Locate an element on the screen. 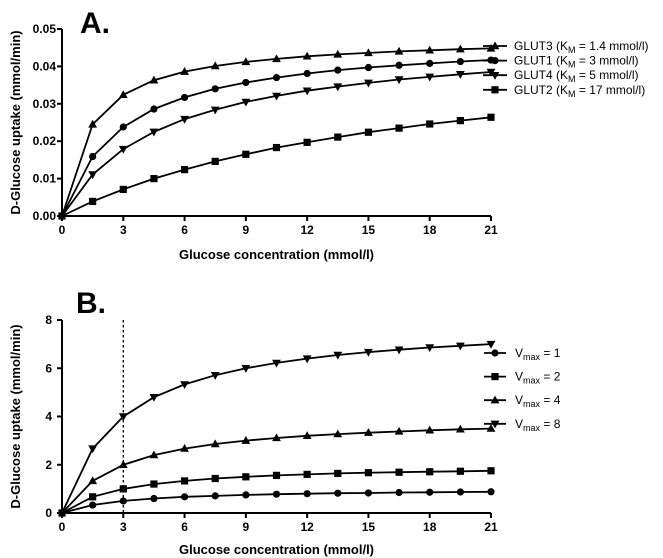 The width and height of the screenshot is (663, 558). legend-entry: GLUT2 (KM = 17 mmol/l) is located at coordinates (564, 91).